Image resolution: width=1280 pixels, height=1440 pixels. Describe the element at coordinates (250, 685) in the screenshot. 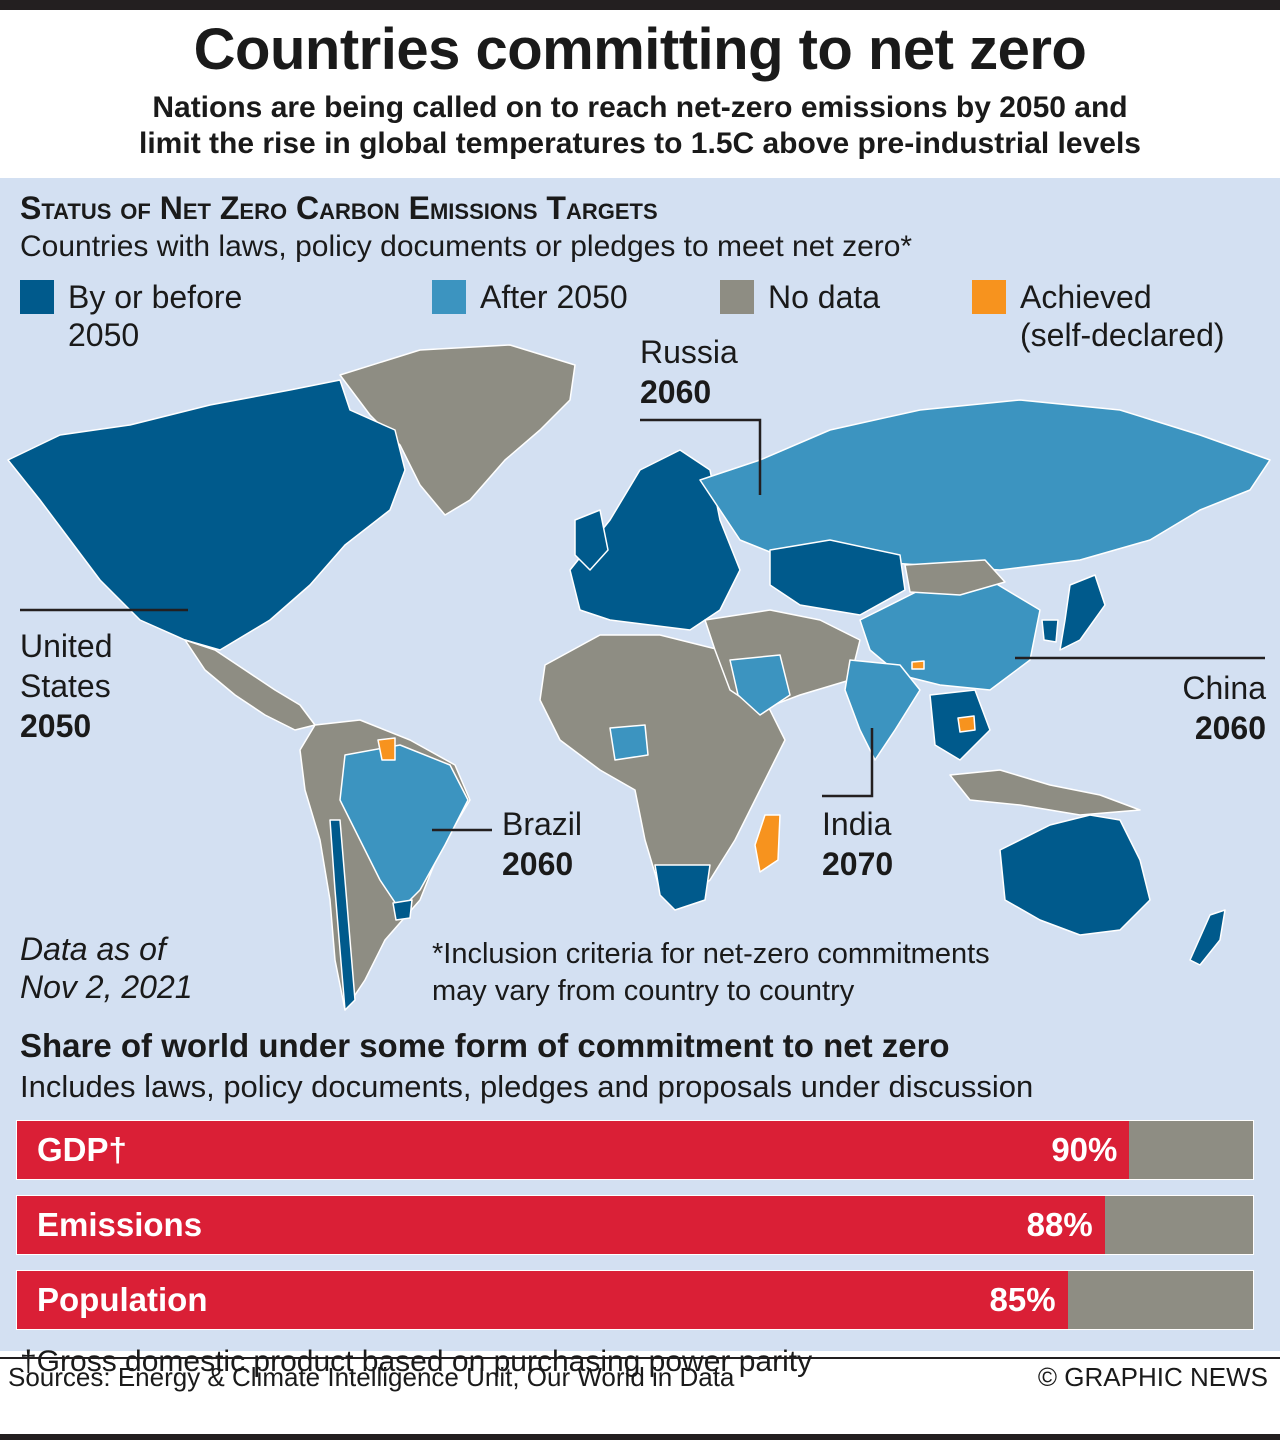

I see `mexico-central-america-shape` at that location.